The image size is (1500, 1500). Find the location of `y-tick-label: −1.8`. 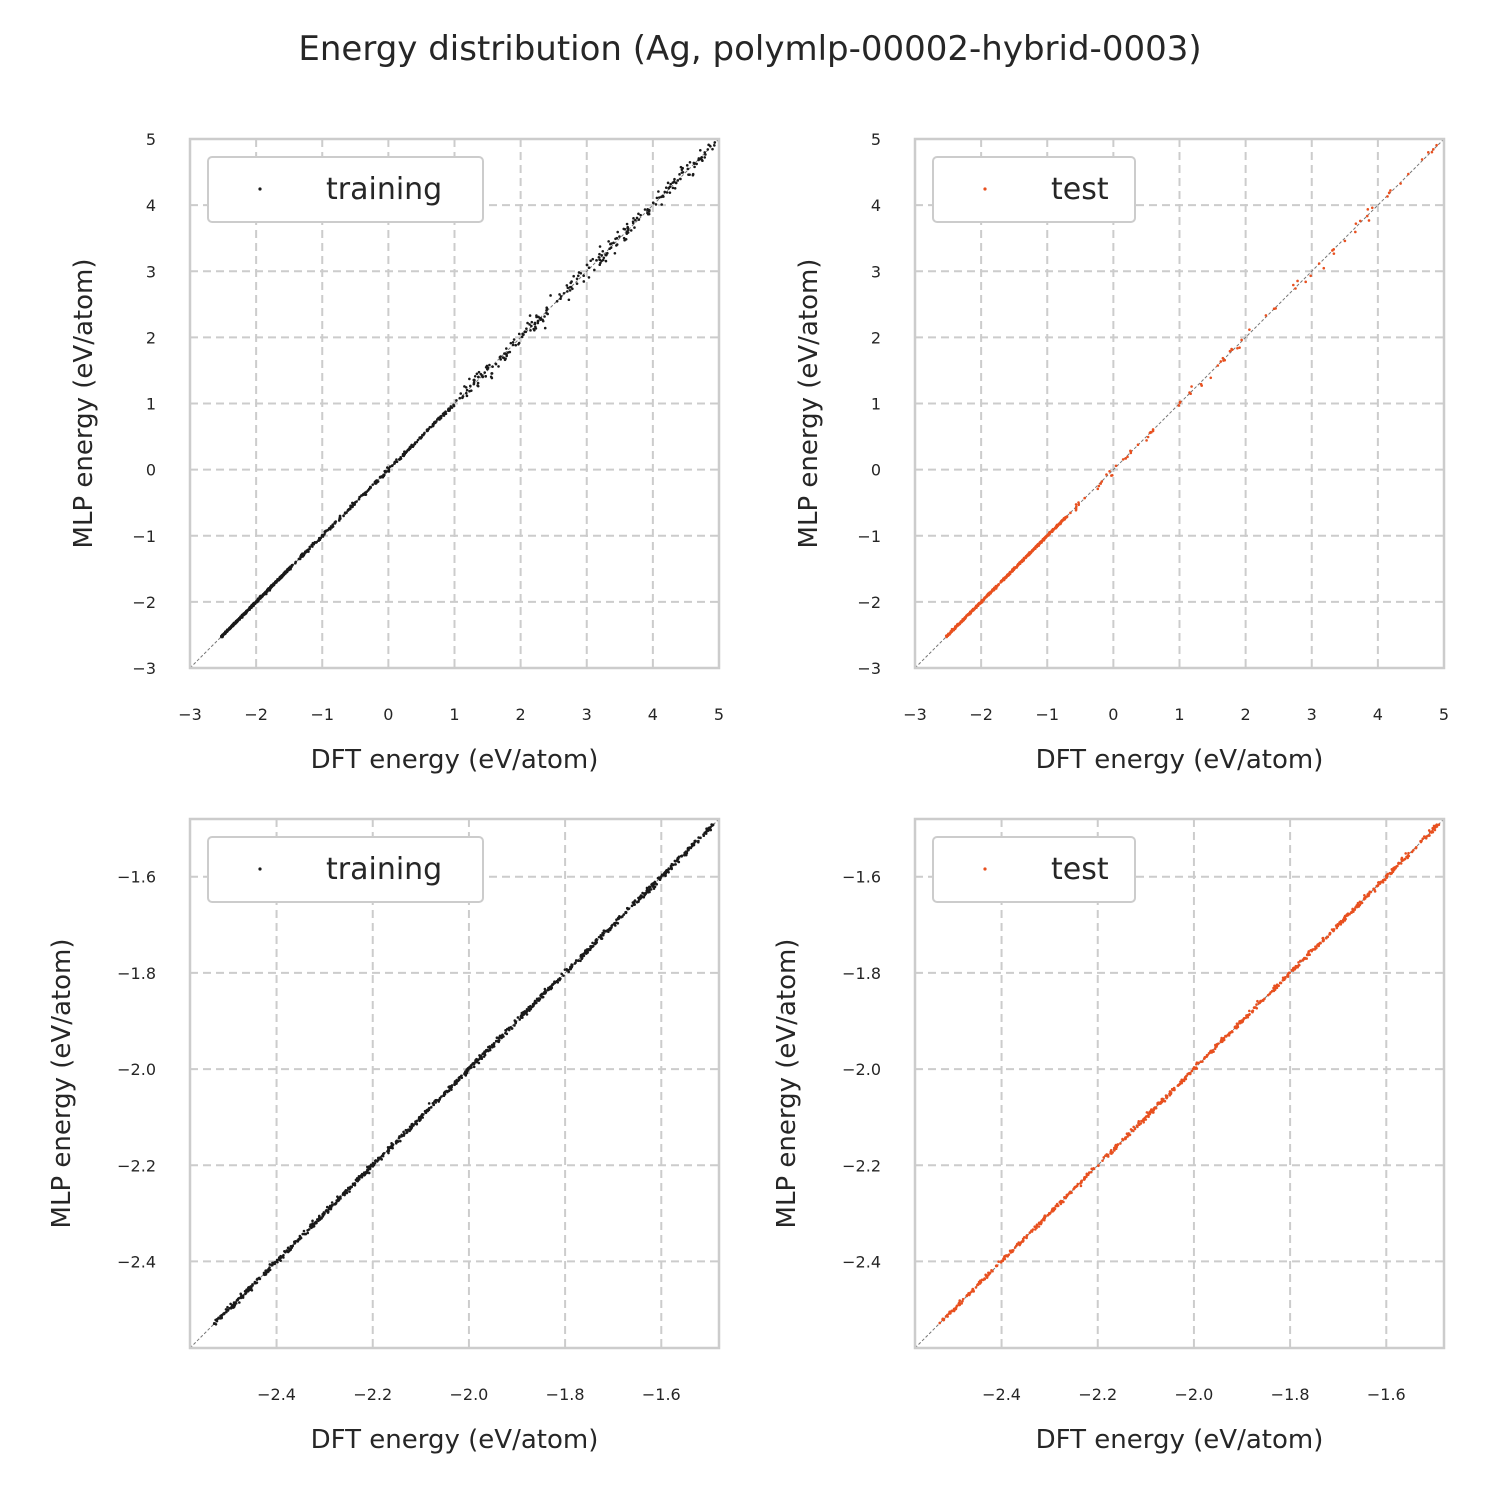

y-tick-label: −1.8 is located at coordinates (136, 973).